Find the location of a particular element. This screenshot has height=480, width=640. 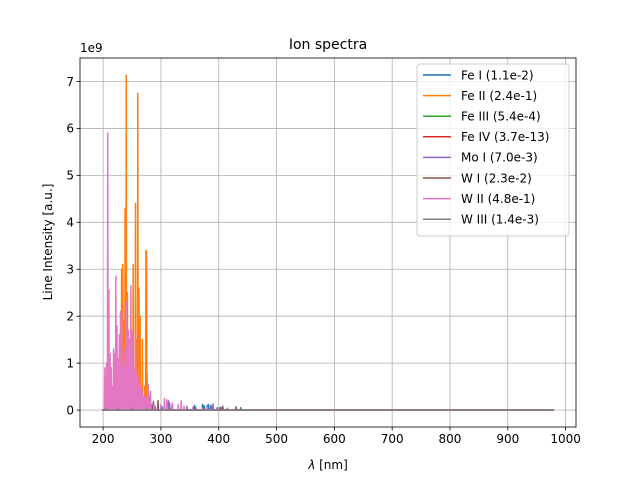

legend-frame is located at coordinates (493, 150).